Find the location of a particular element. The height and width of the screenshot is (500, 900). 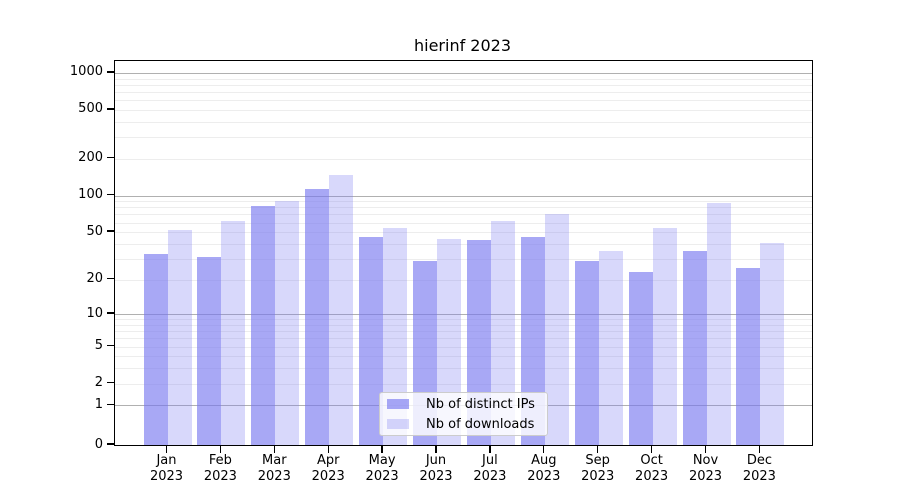

x-tick-may is located at coordinates (382, 449).